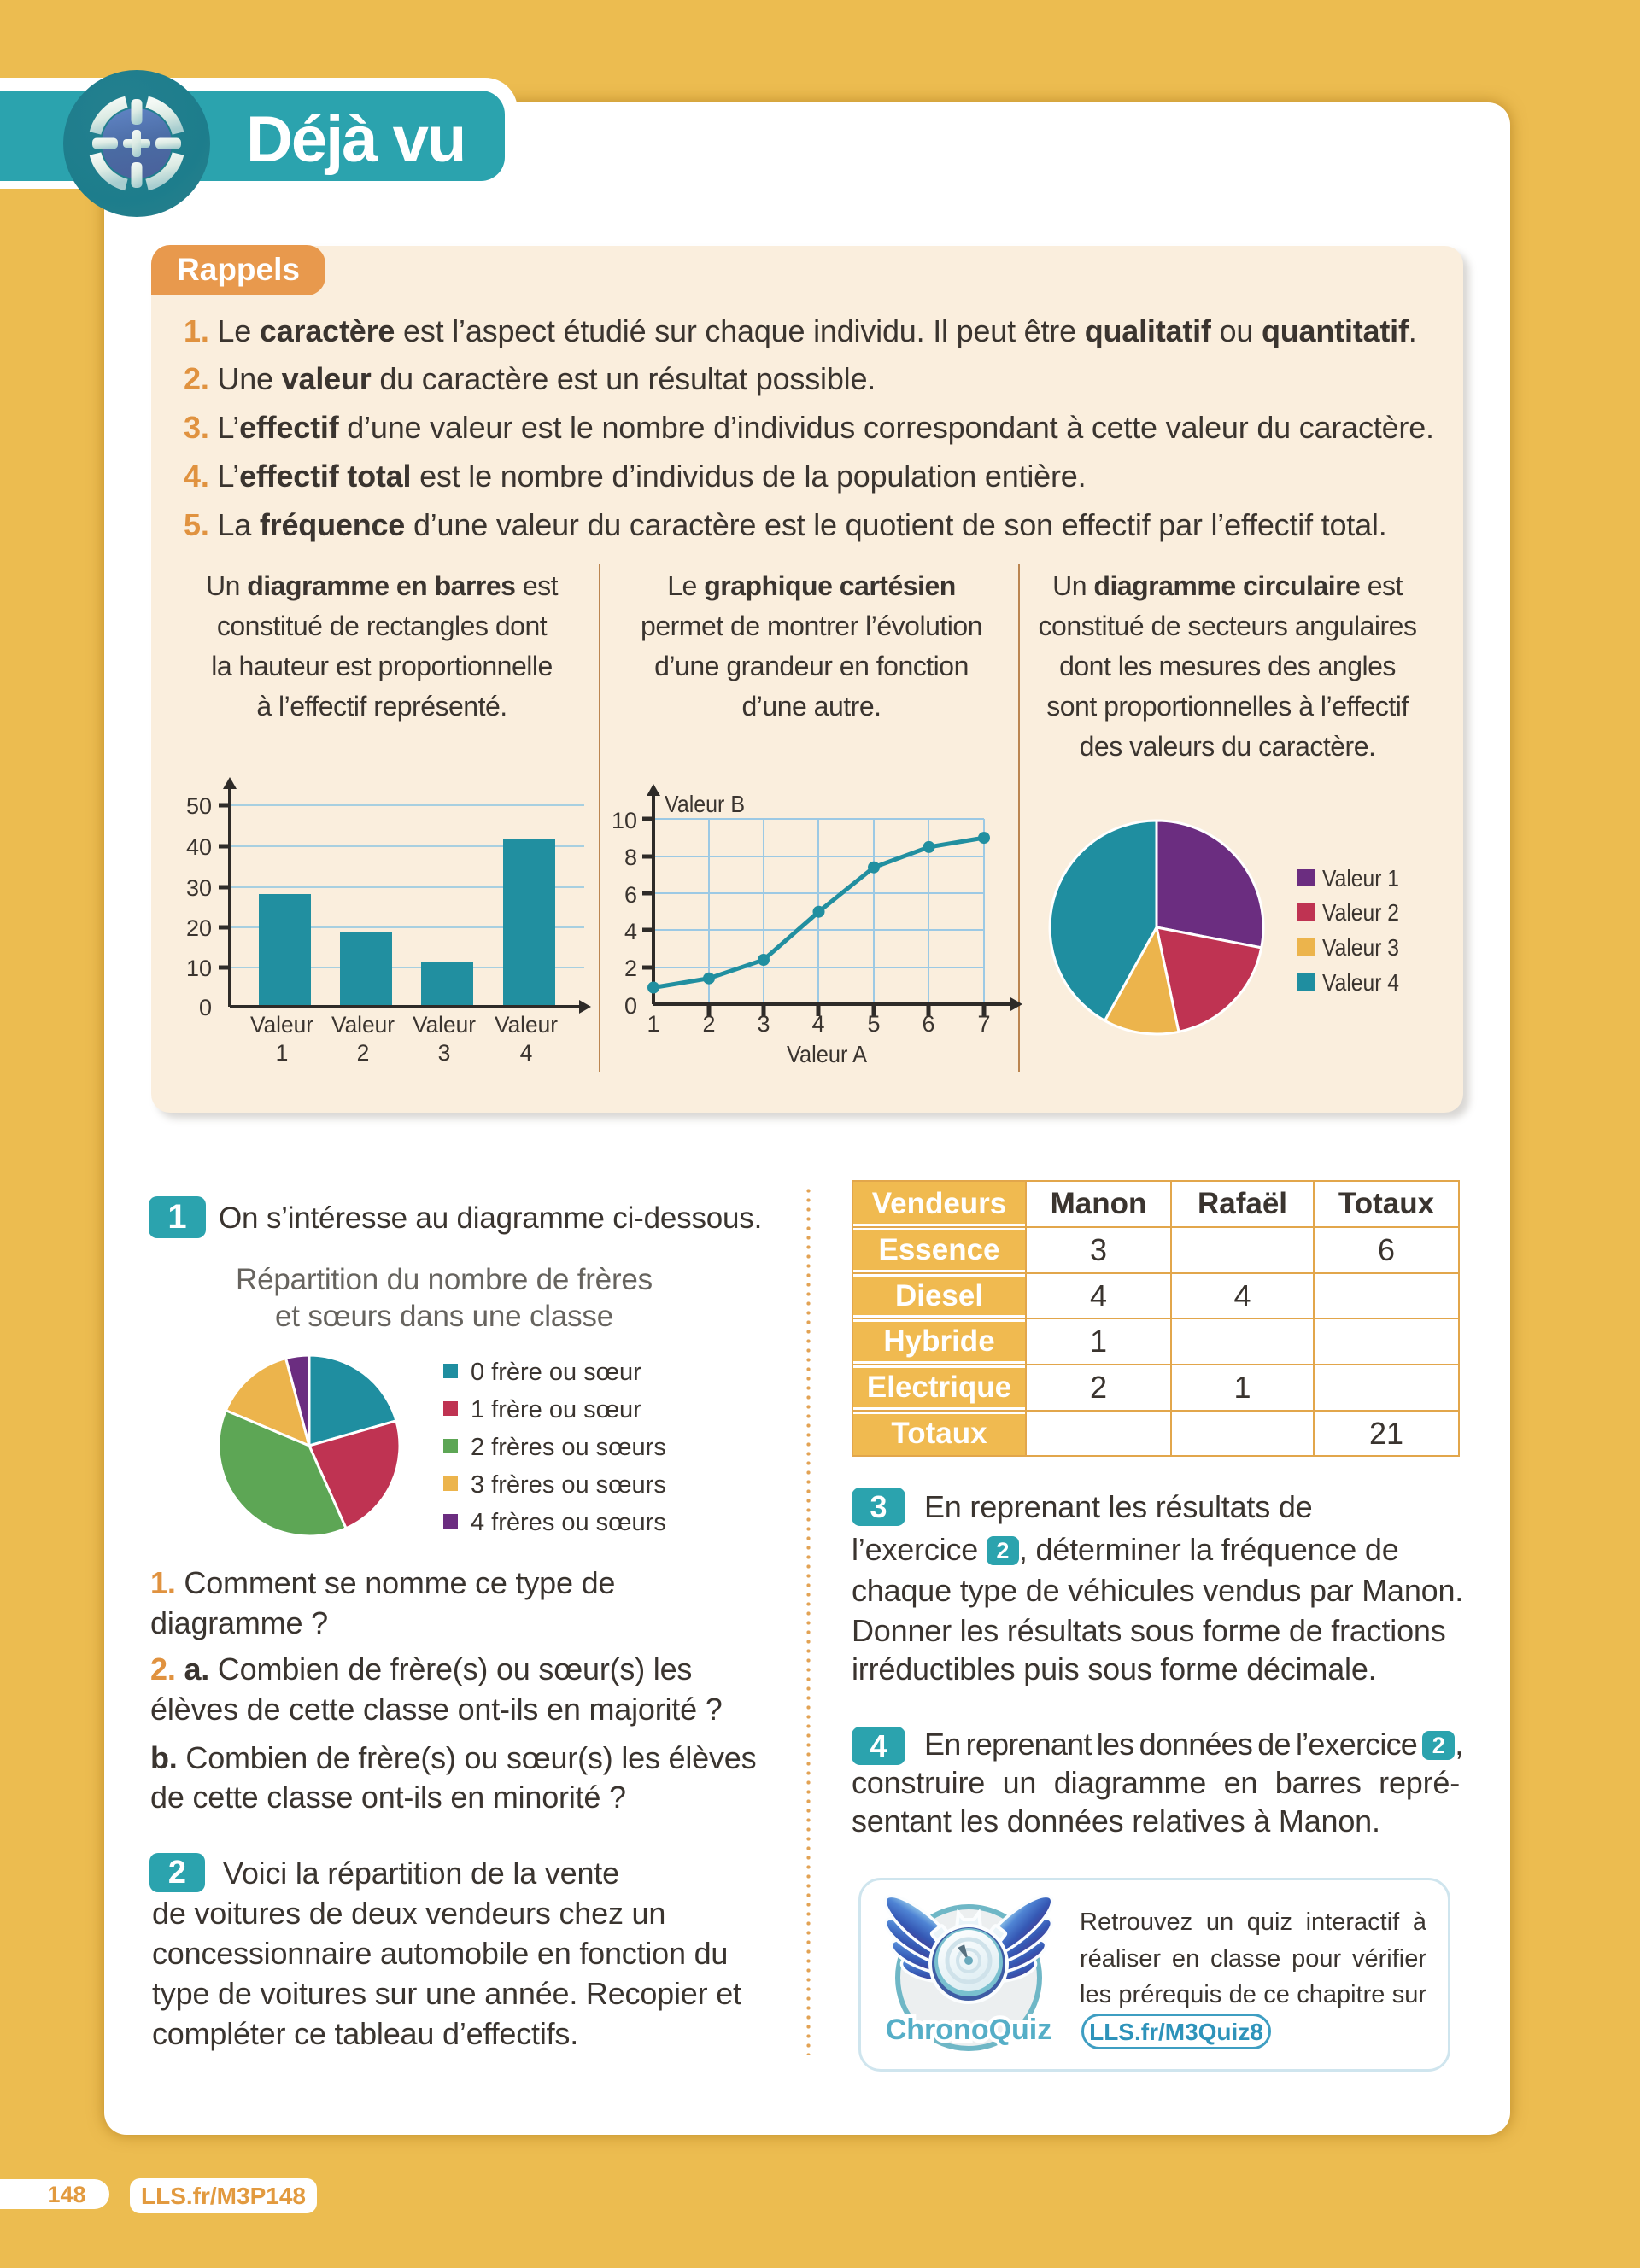  I want to click on svg-text: 50, so click(199, 806).